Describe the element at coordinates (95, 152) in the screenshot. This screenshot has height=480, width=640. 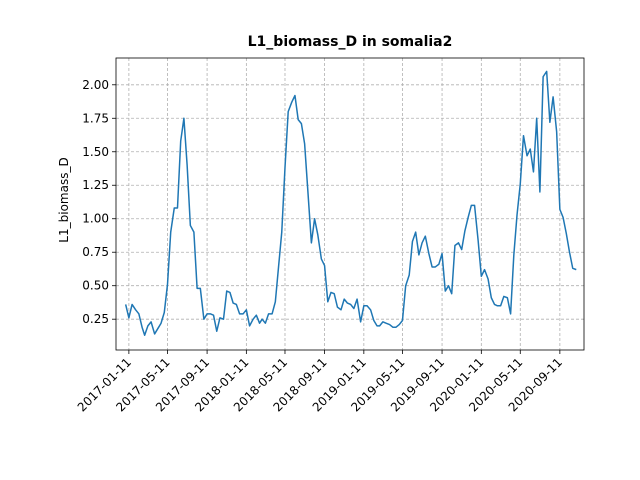
I see `y-tick-label: 1.50` at that location.